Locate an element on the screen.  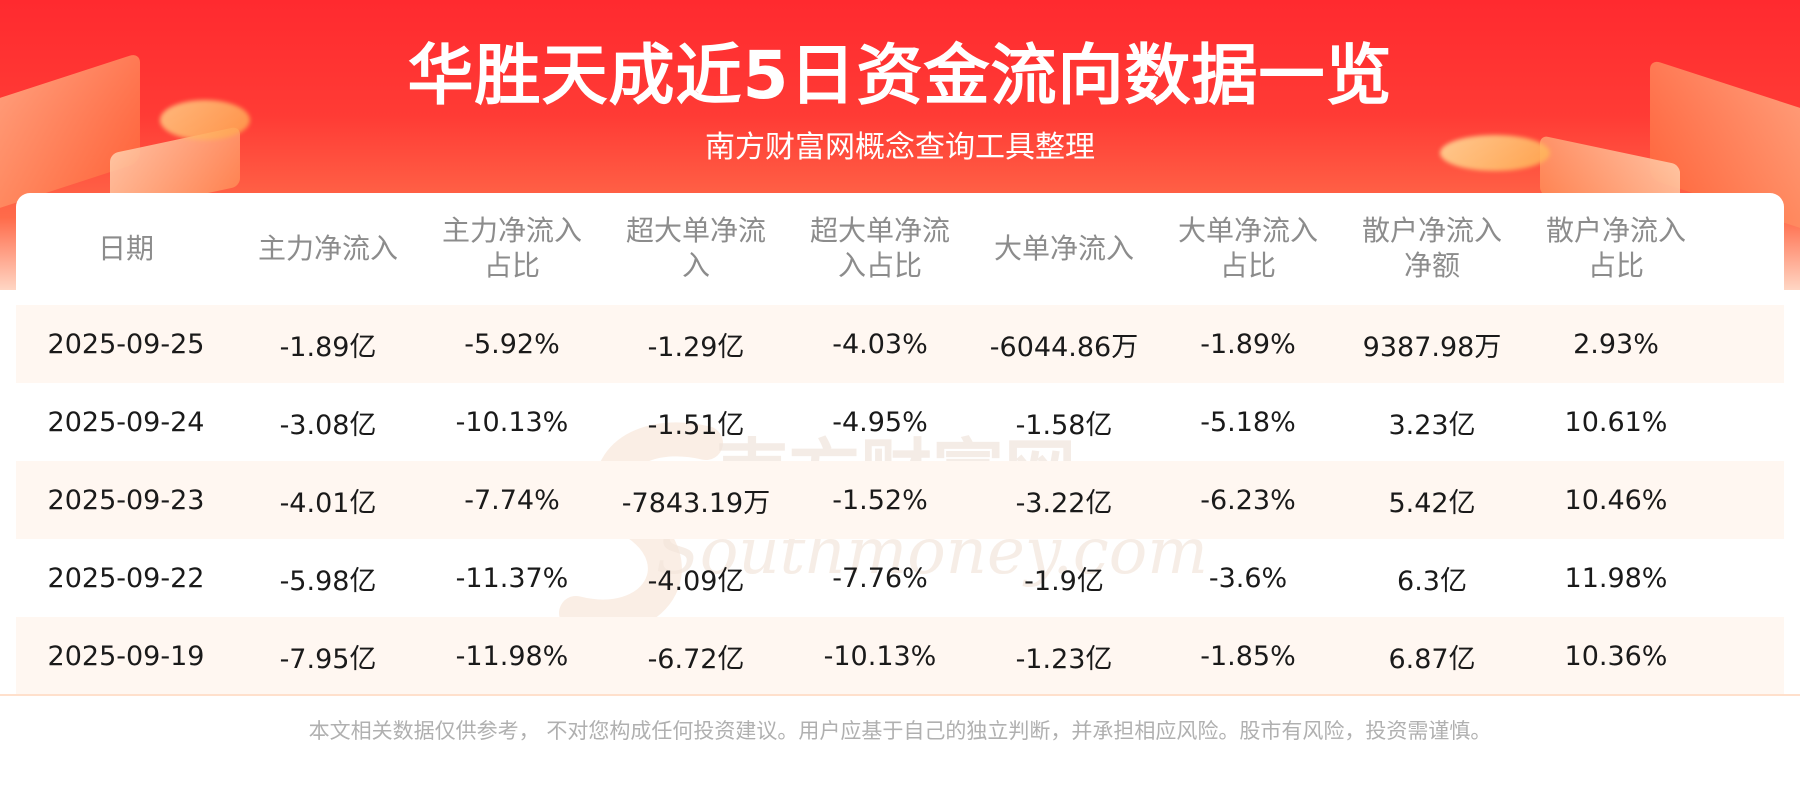
table-cell: 2025-09-19 is located at coordinates (126, 656).